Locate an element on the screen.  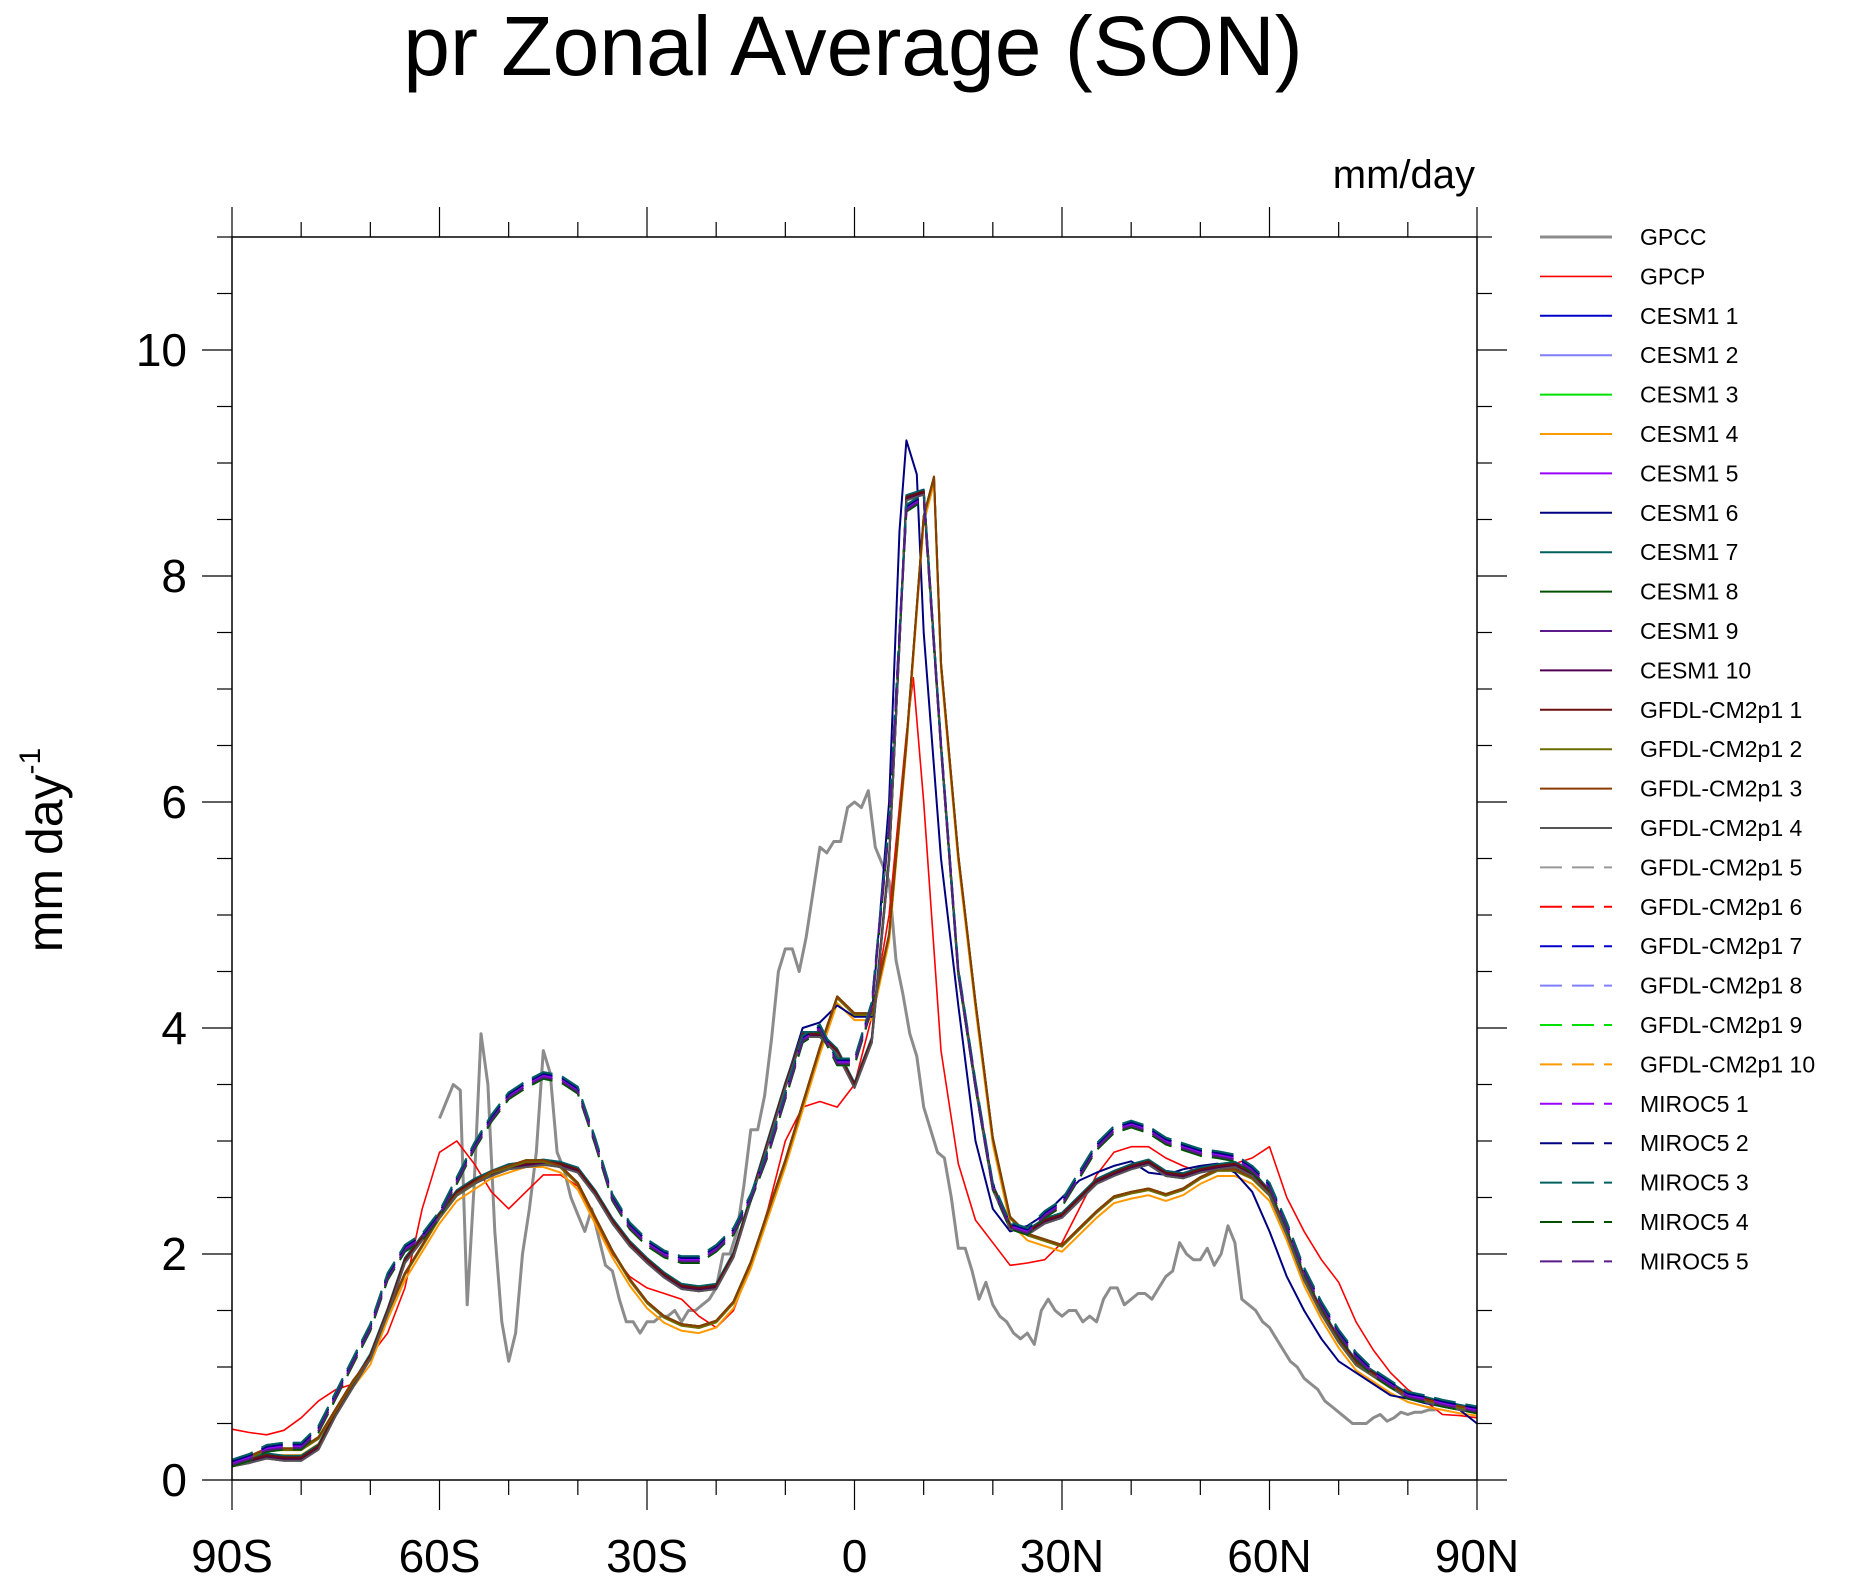
y-axis-label: mm day-1 is located at coordinates (43, 850).